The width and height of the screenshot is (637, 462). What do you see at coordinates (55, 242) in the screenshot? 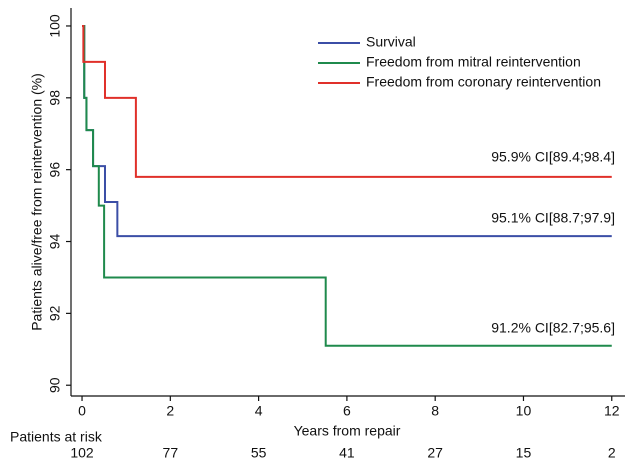
I see `y-tick-label: 94` at bounding box center [55, 242].